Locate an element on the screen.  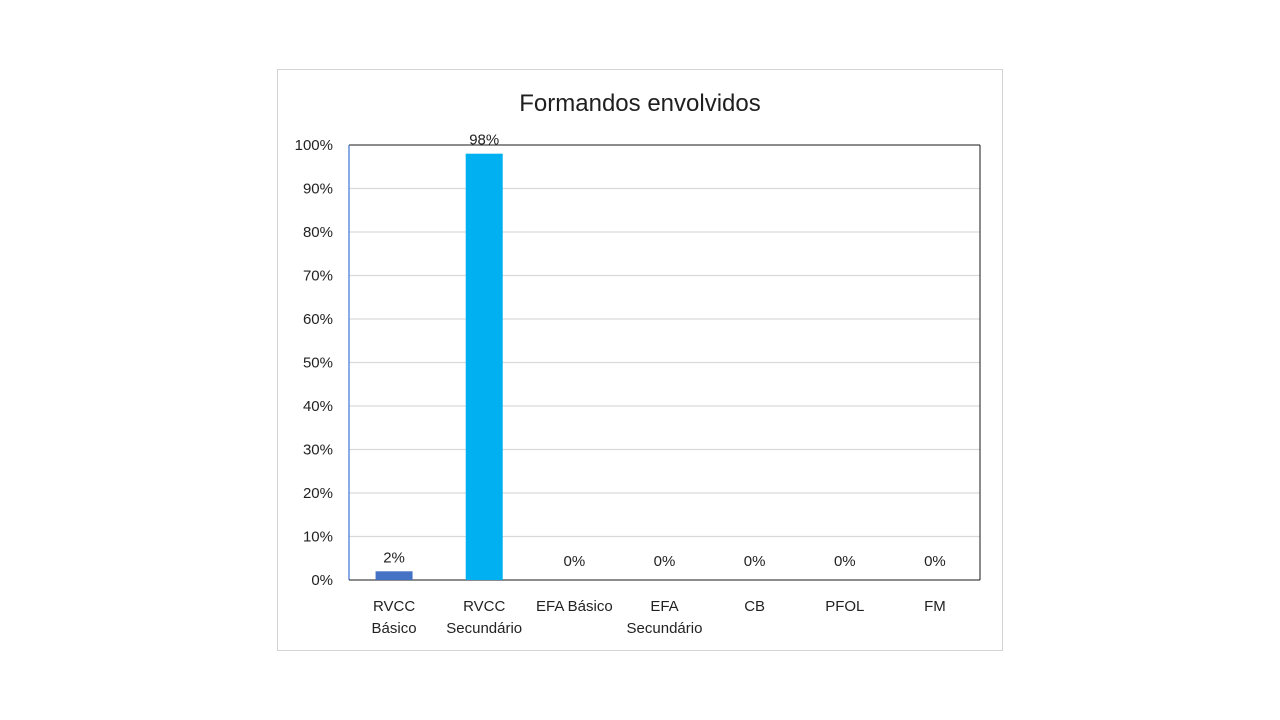
y-tick-label: 50% is located at coordinates (318, 363).